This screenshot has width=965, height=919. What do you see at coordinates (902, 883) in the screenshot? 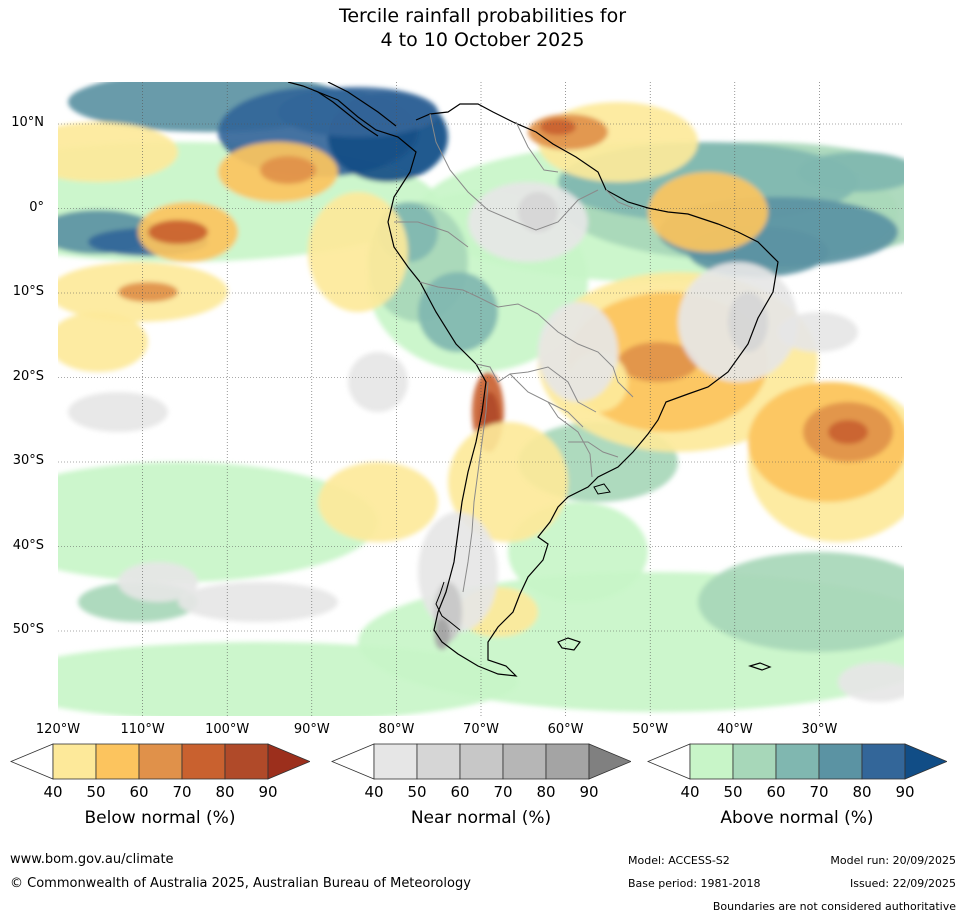
I see `footer-issued: Issued: 22/09/2025` at bounding box center [902, 883].